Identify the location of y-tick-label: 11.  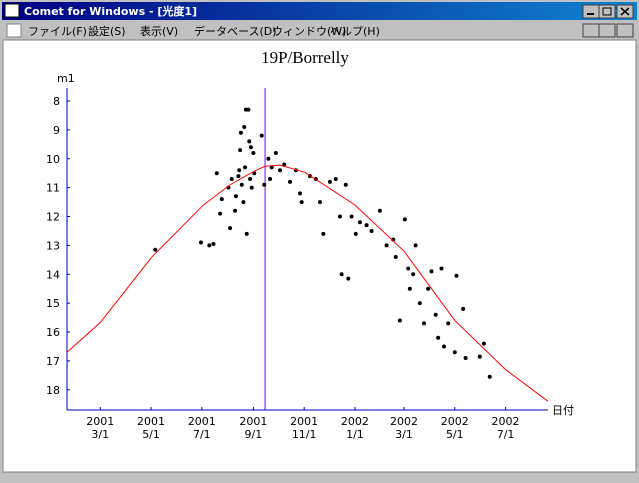
(53, 188).